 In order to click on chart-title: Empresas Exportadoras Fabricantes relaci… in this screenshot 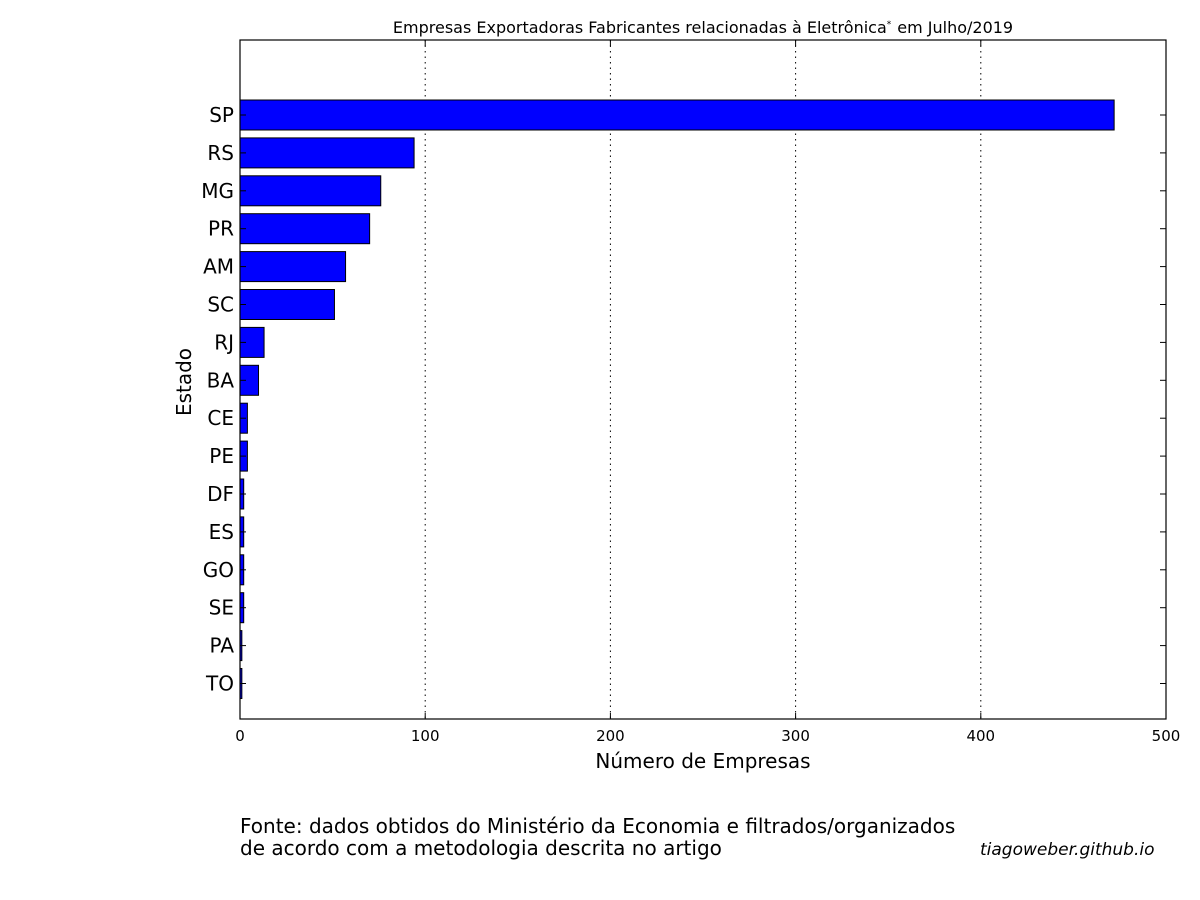, I will do `click(703, 27)`.